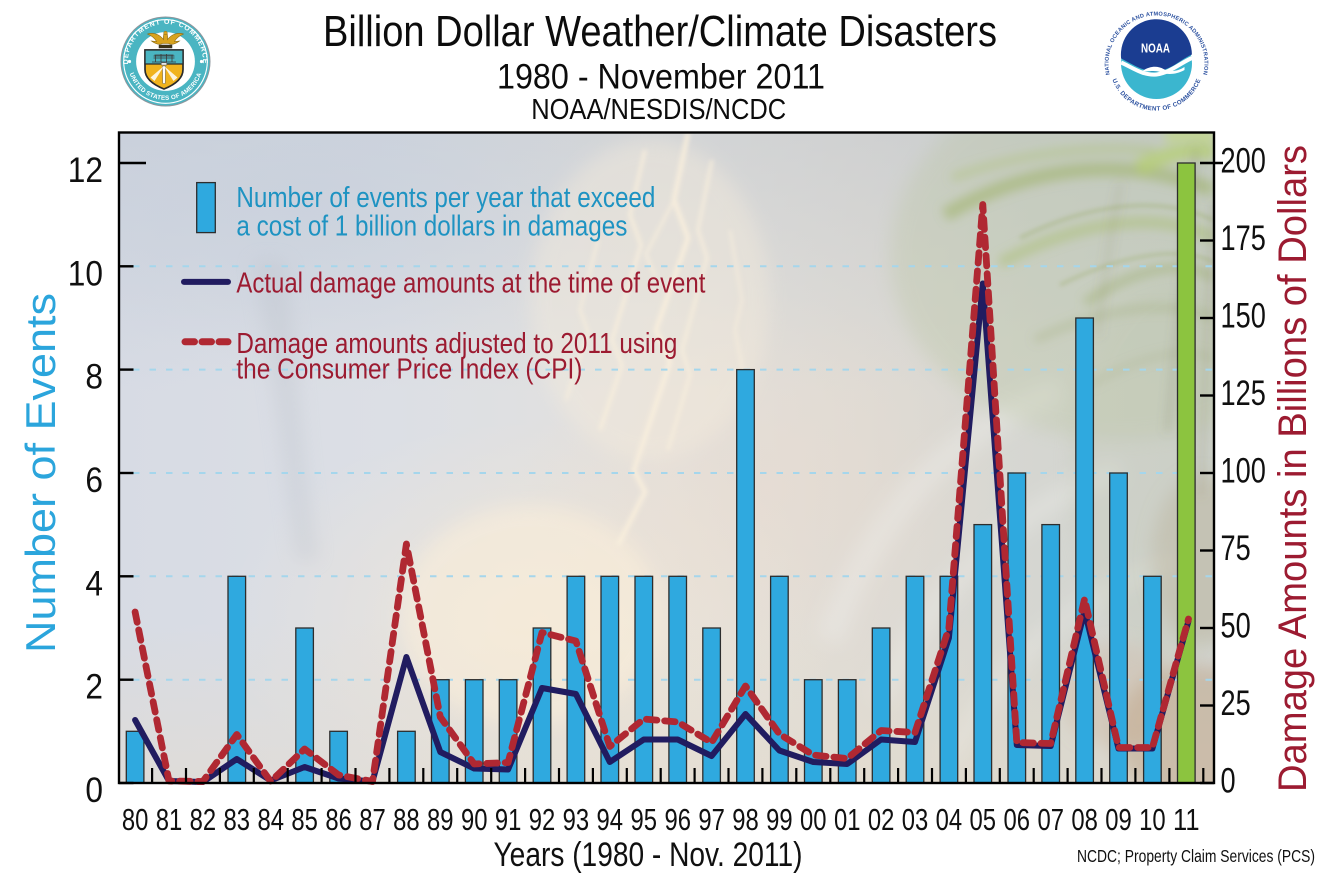 Image resolution: width=1330 pixels, height=890 pixels. What do you see at coordinates (445, 198) in the screenshot?
I see `svg-text:Number of events per year that: Number of events per year that exceed` at bounding box center [445, 198].